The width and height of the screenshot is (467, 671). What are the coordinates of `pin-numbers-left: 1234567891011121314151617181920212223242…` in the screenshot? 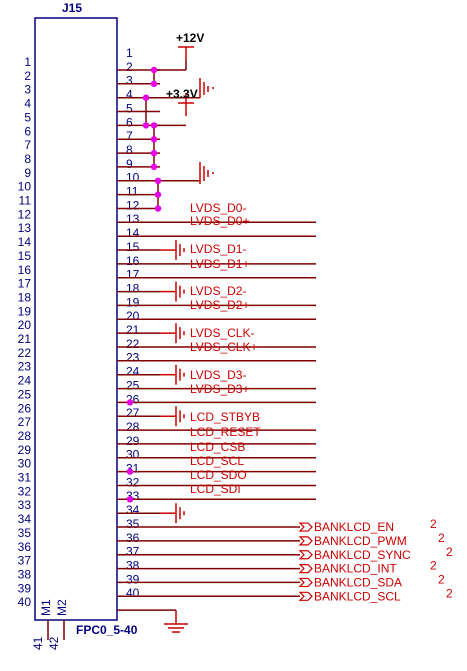 It's located at (25, 332).